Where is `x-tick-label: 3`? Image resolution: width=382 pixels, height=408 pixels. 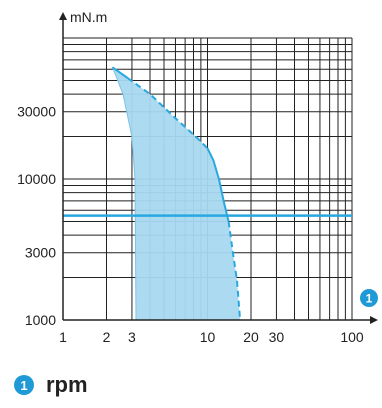
x-tick-label: 3 is located at coordinates (132, 337).